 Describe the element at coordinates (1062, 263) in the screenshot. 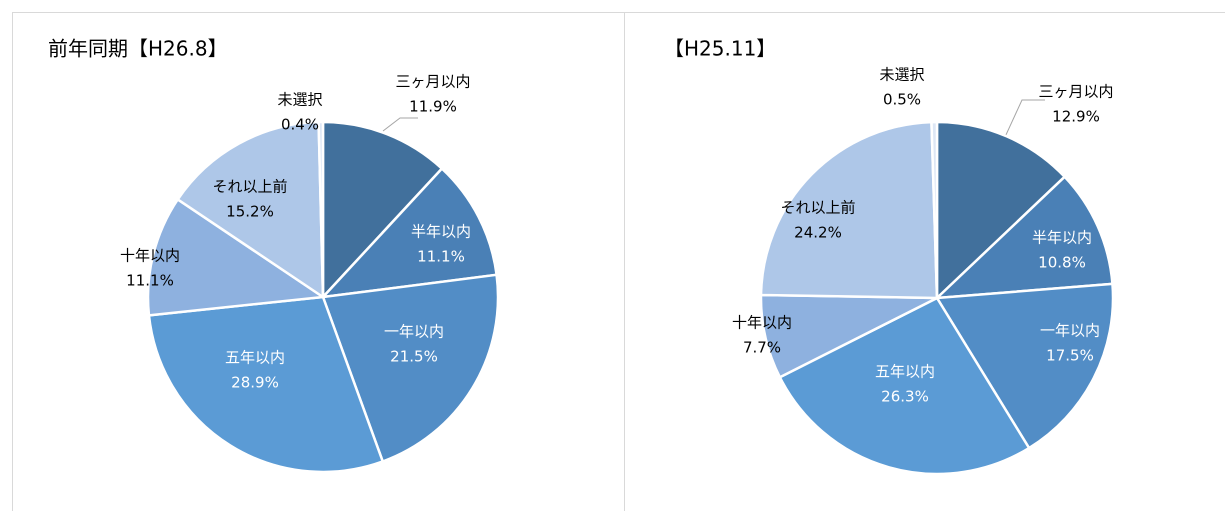

I see `value-label: 10.8%` at that location.